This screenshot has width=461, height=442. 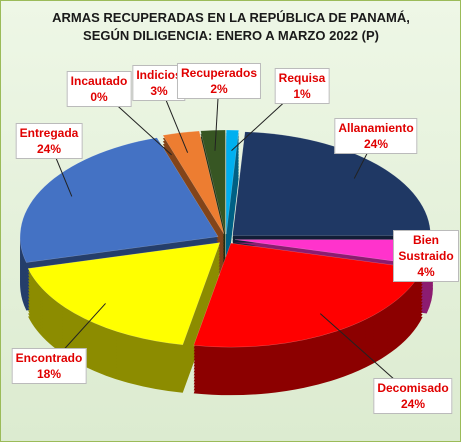 What do you see at coordinates (302, 94) in the screenshot?
I see `value-label: 1%` at bounding box center [302, 94].